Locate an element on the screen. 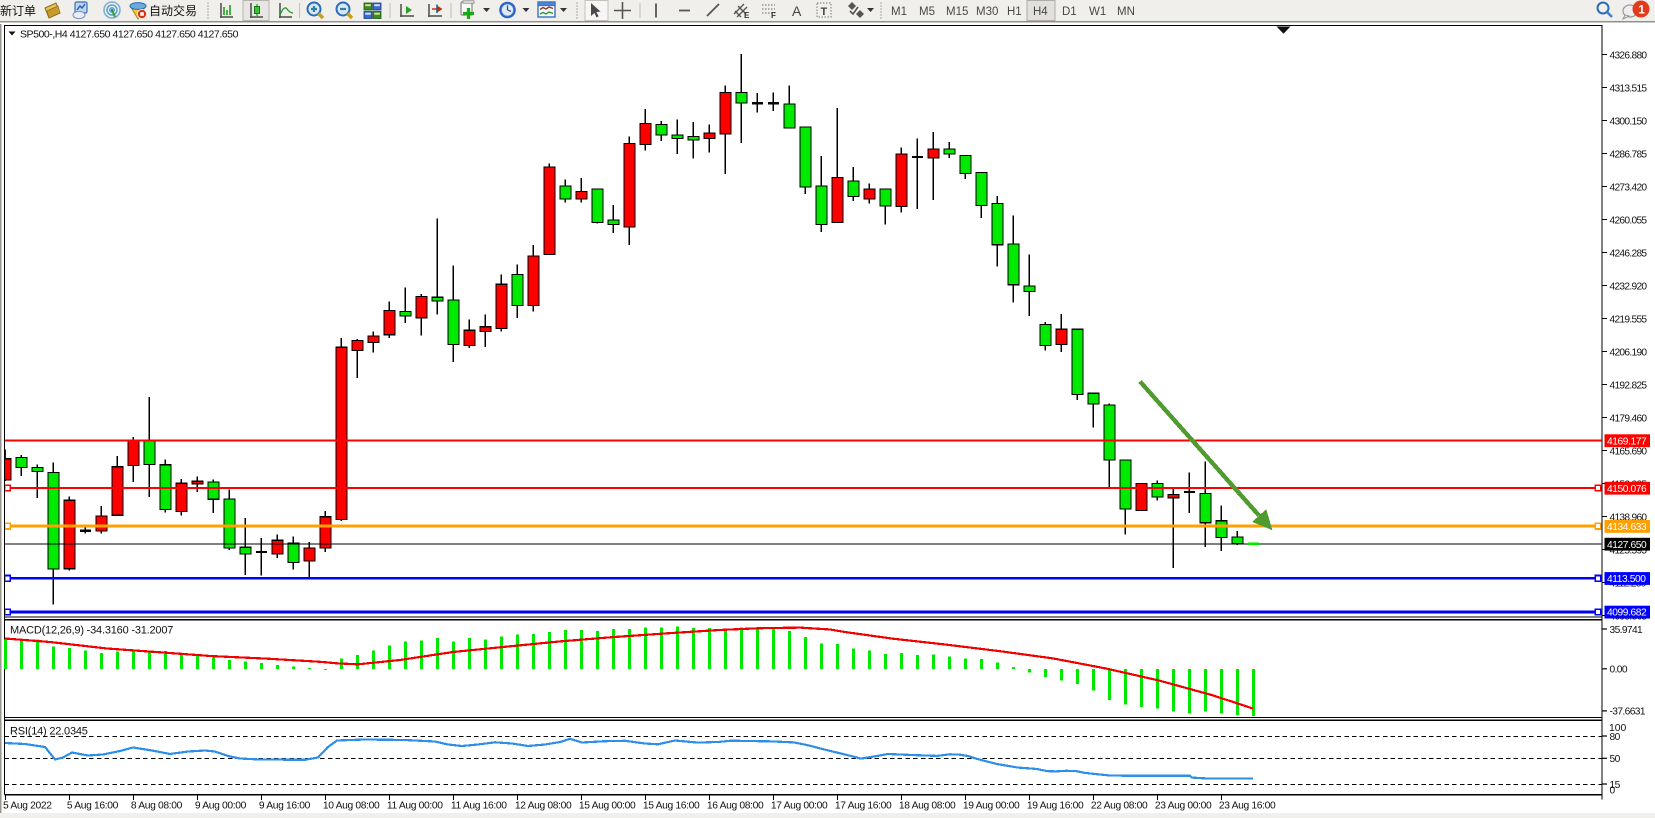  svg-text: 15 Aug 00:00 is located at coordinates (607, 806).